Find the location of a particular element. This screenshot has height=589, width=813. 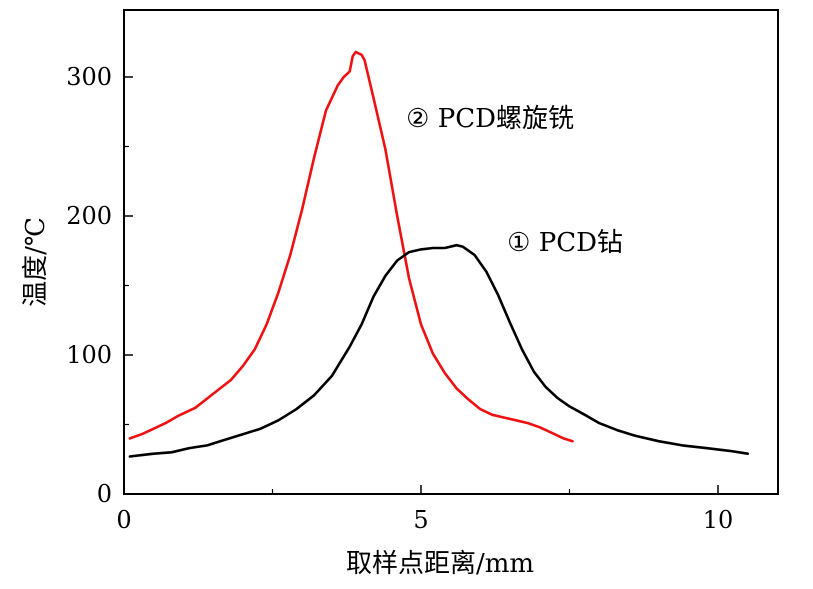

x-axis-title: 取样点距离/mm is located at coordinates (440, 564).